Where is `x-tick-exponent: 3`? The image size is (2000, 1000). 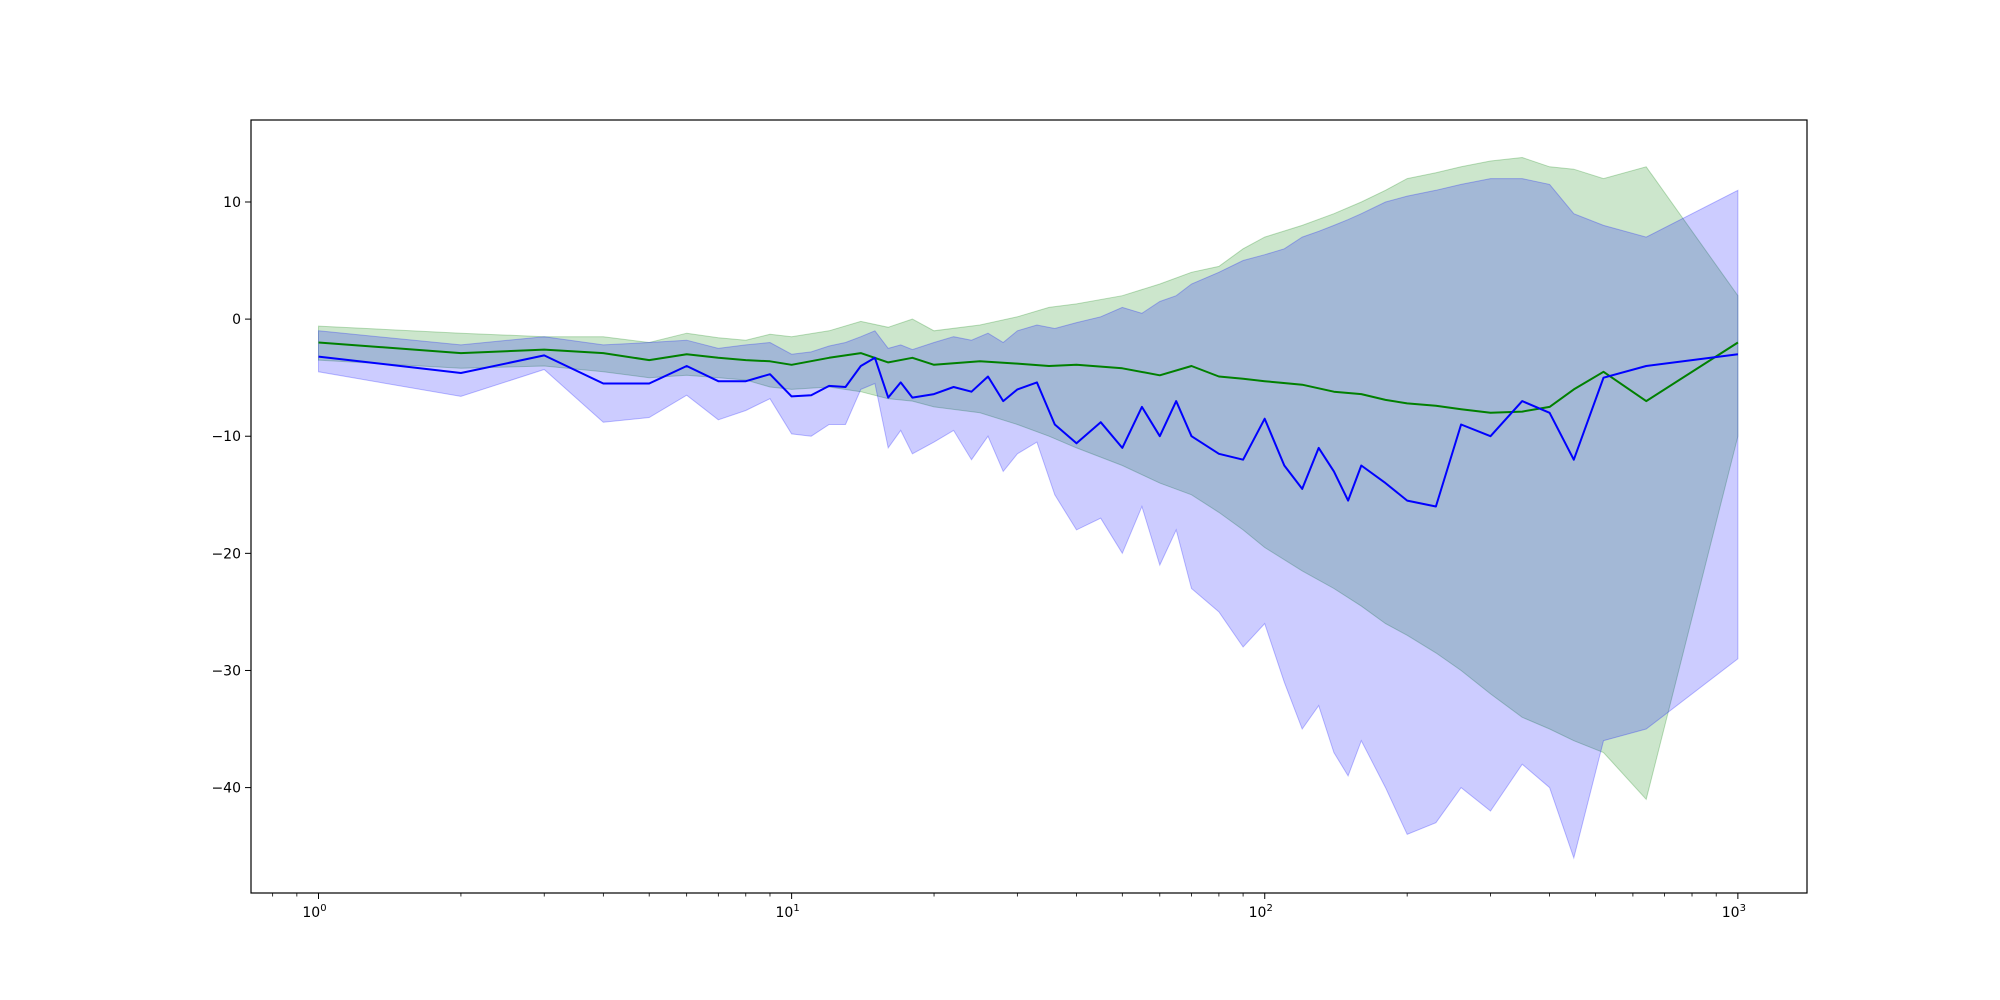
x-tick-exponent: 3 is located at coordinates (1743, 908).